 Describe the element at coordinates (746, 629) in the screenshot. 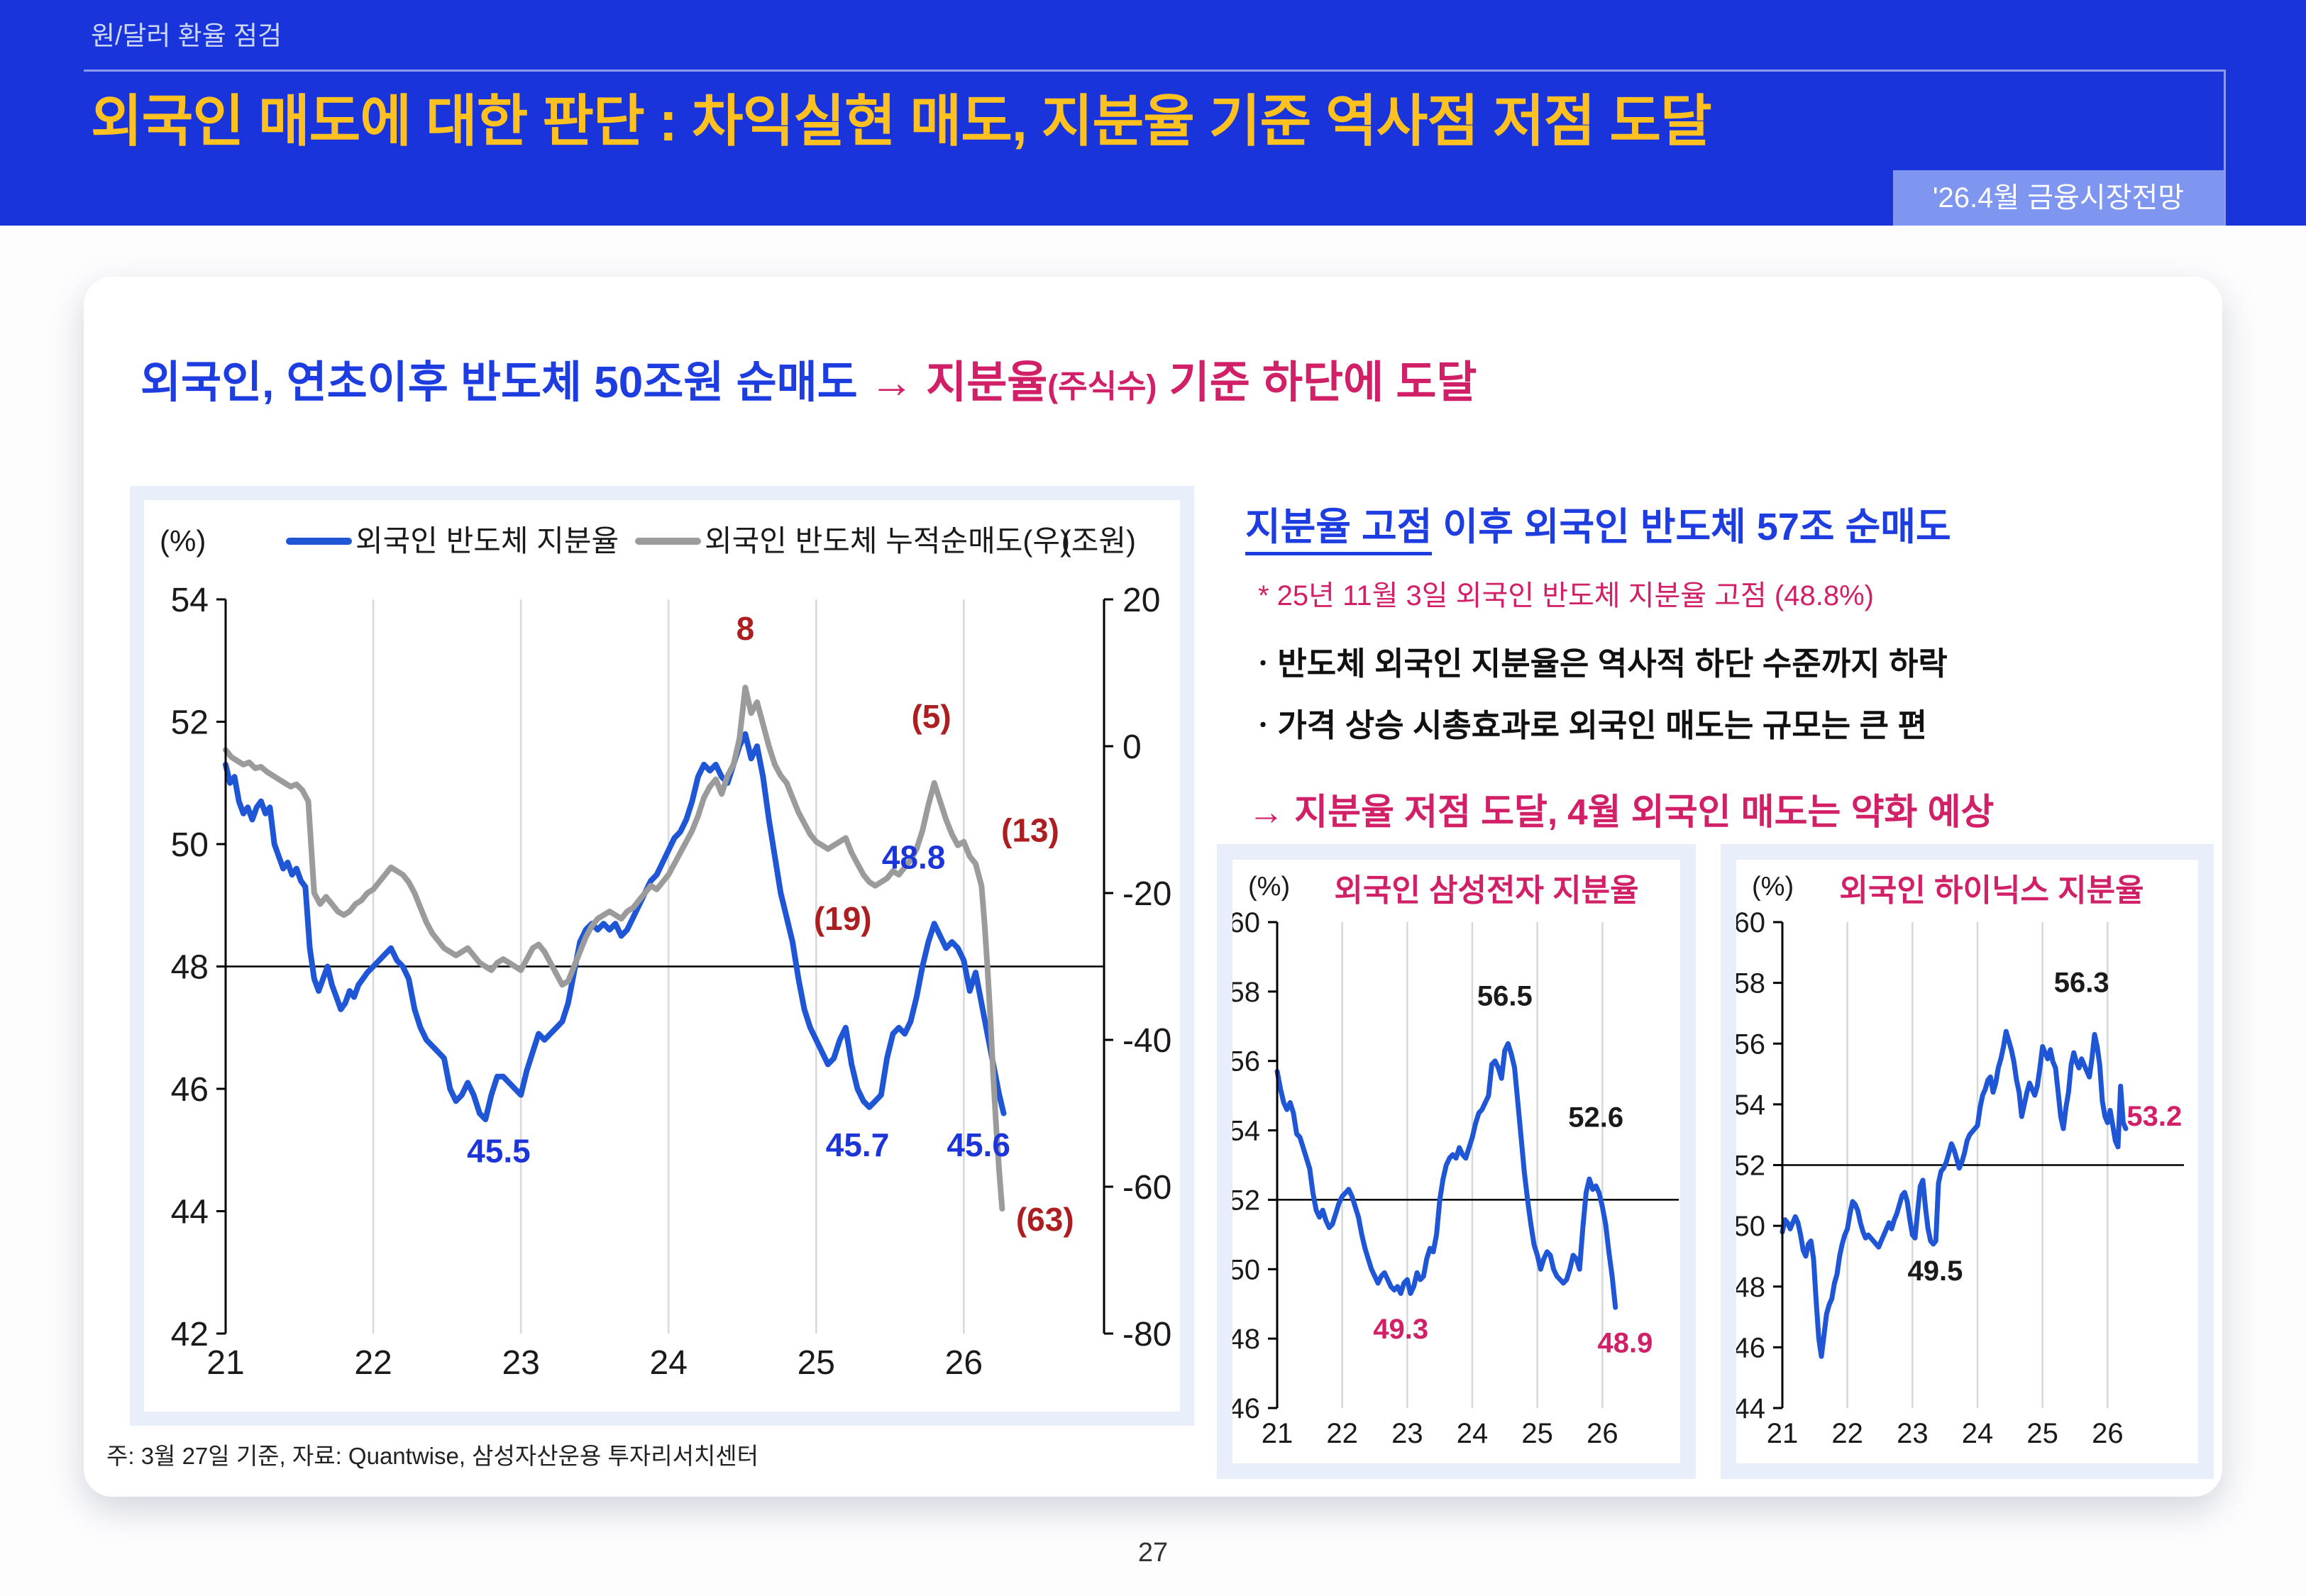

I see `data-annotation: 8` at that location.